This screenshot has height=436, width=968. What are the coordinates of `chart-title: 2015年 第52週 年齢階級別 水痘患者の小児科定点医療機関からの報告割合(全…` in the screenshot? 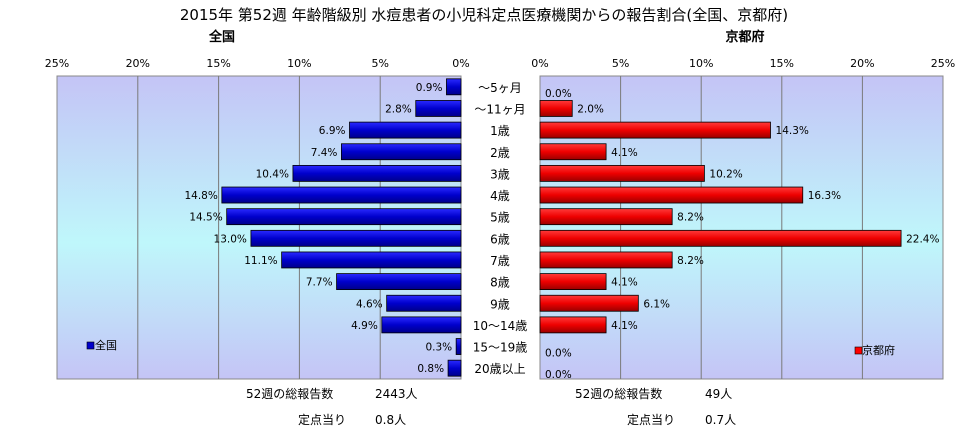 It's located at (484, 15).